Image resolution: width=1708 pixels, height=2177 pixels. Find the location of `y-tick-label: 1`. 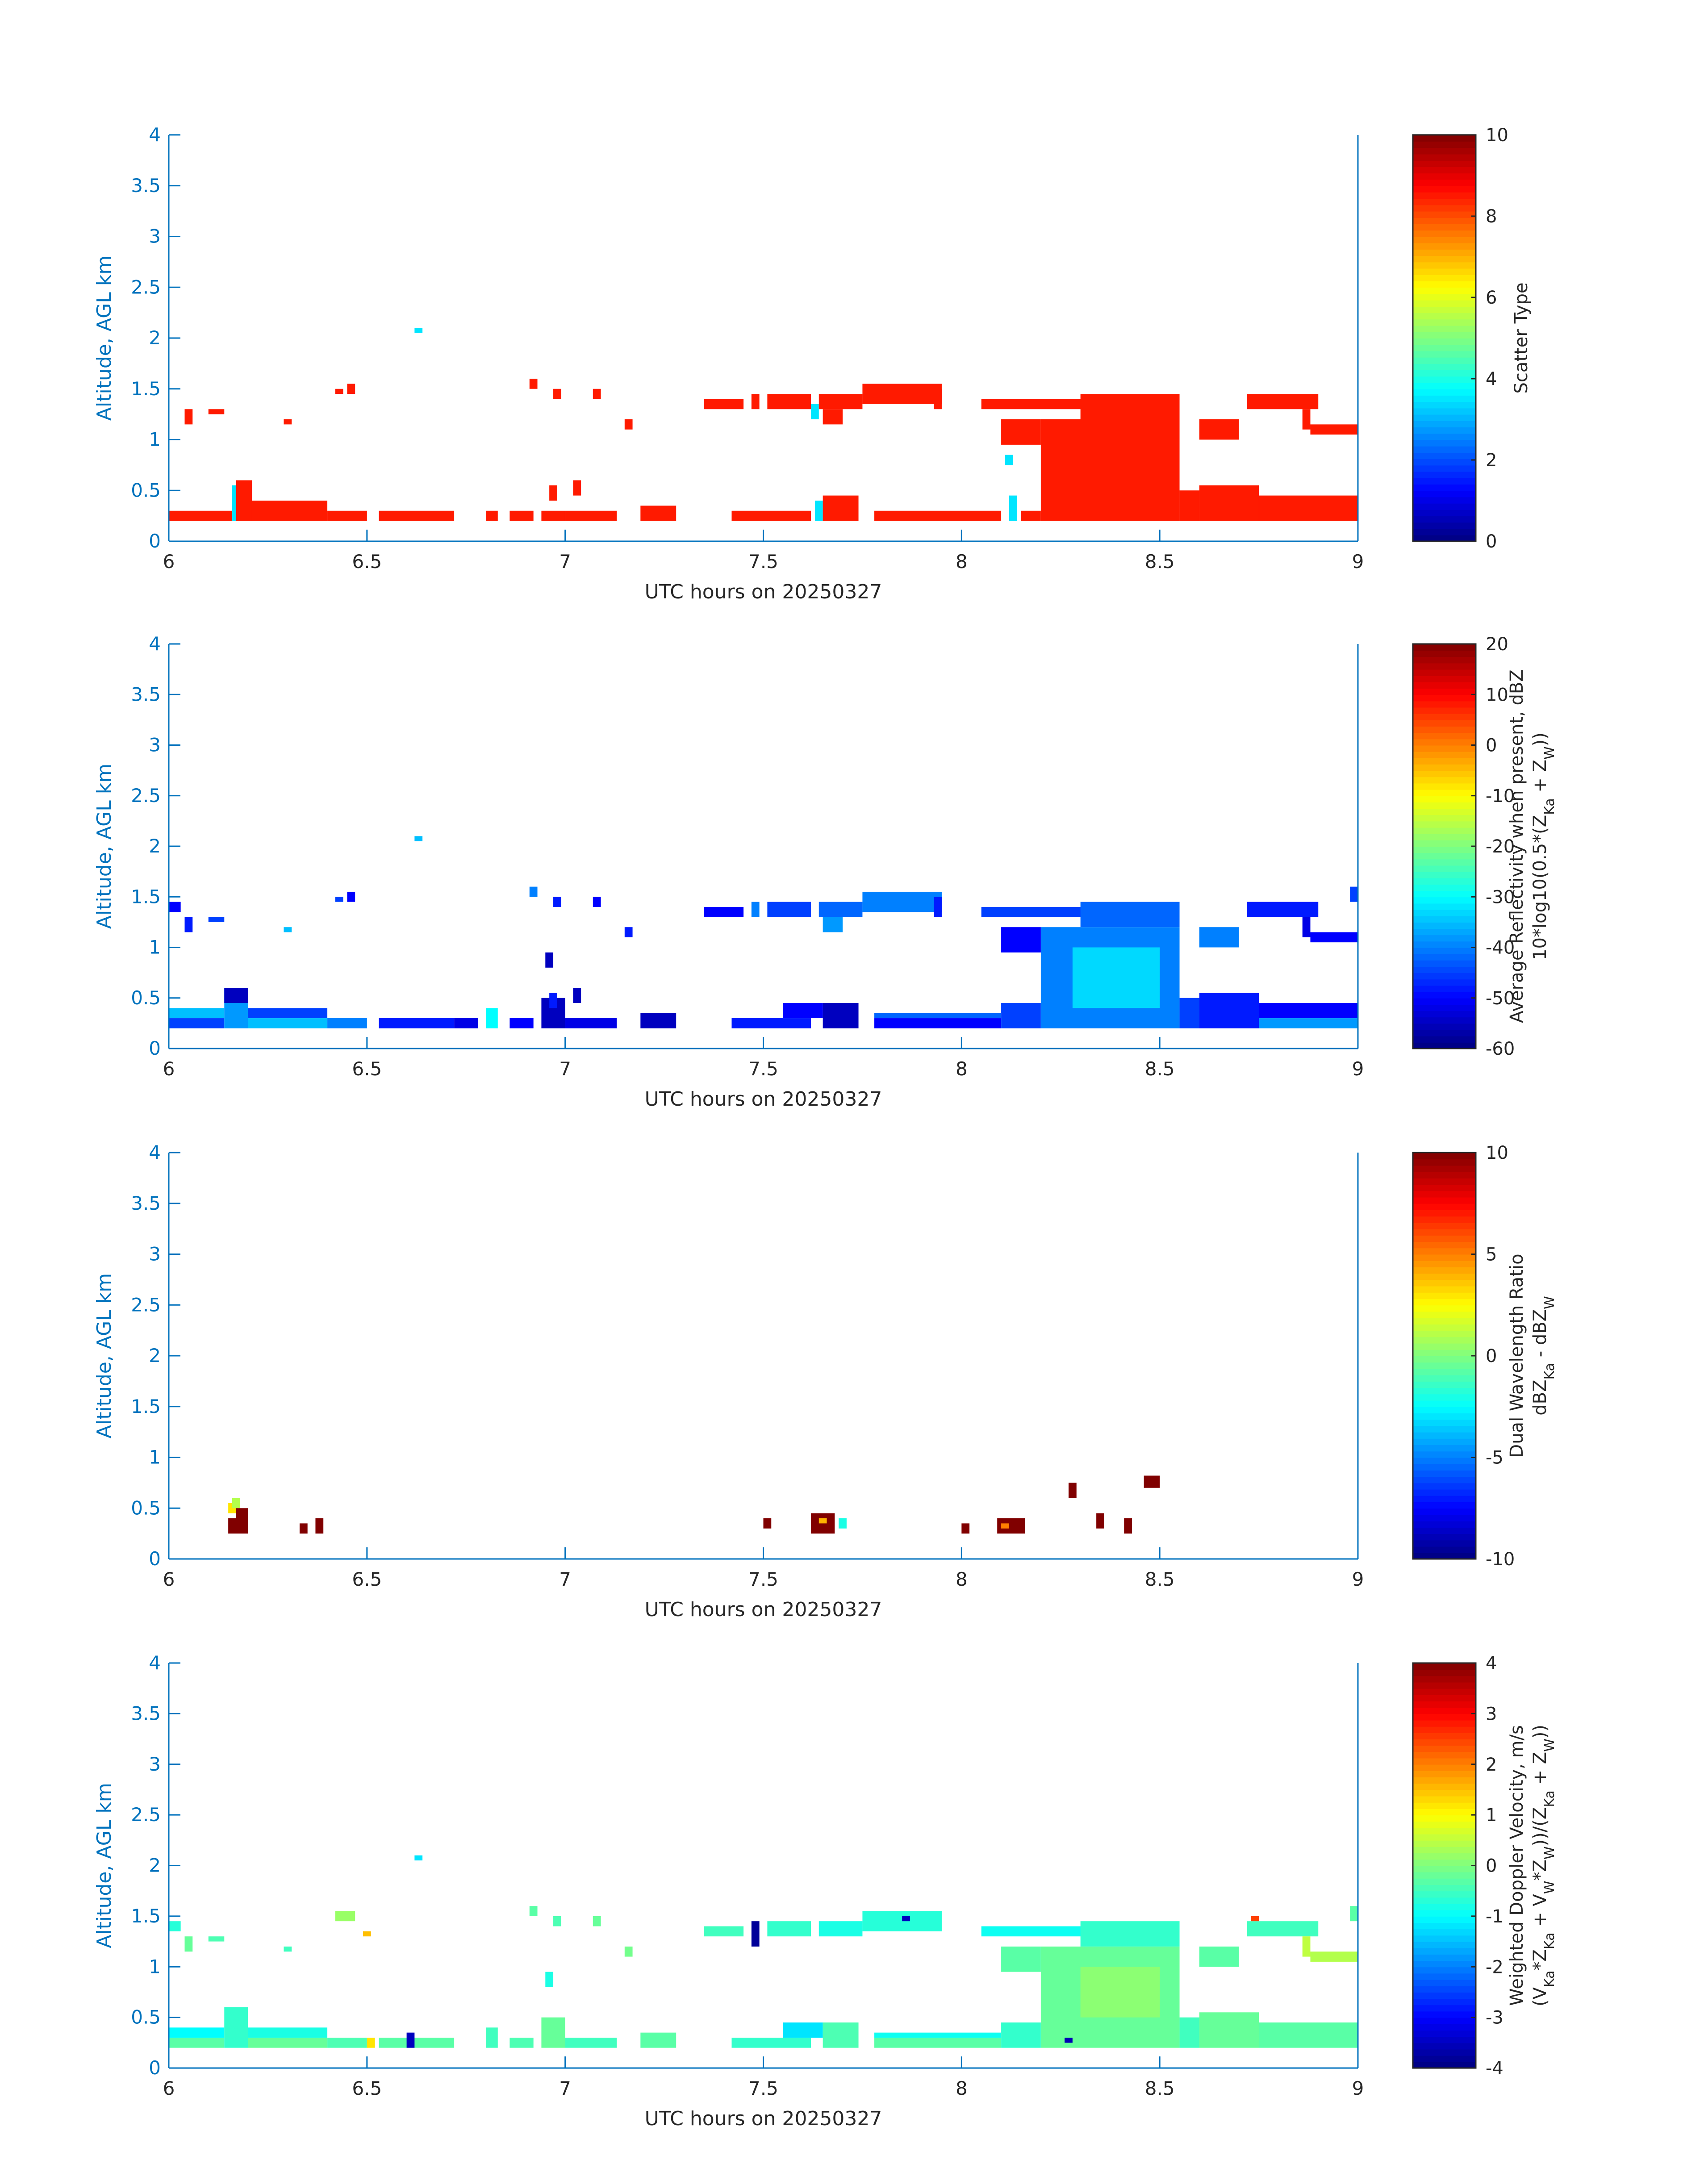

y-tick-label: 1 is located at coordinates (155, 1457).